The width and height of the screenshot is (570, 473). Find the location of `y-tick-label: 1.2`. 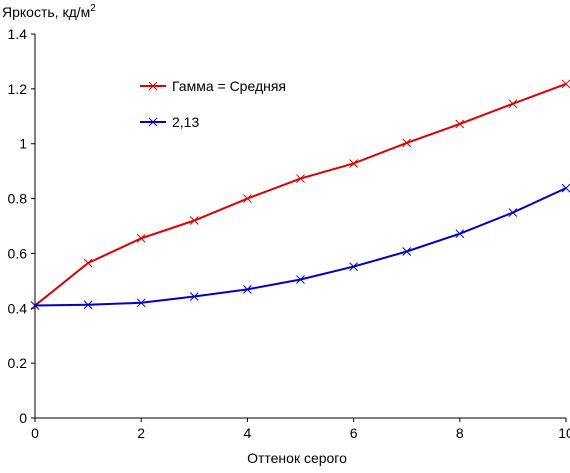

y-tick-label: 1.2 is located at coordinates (18, 89).